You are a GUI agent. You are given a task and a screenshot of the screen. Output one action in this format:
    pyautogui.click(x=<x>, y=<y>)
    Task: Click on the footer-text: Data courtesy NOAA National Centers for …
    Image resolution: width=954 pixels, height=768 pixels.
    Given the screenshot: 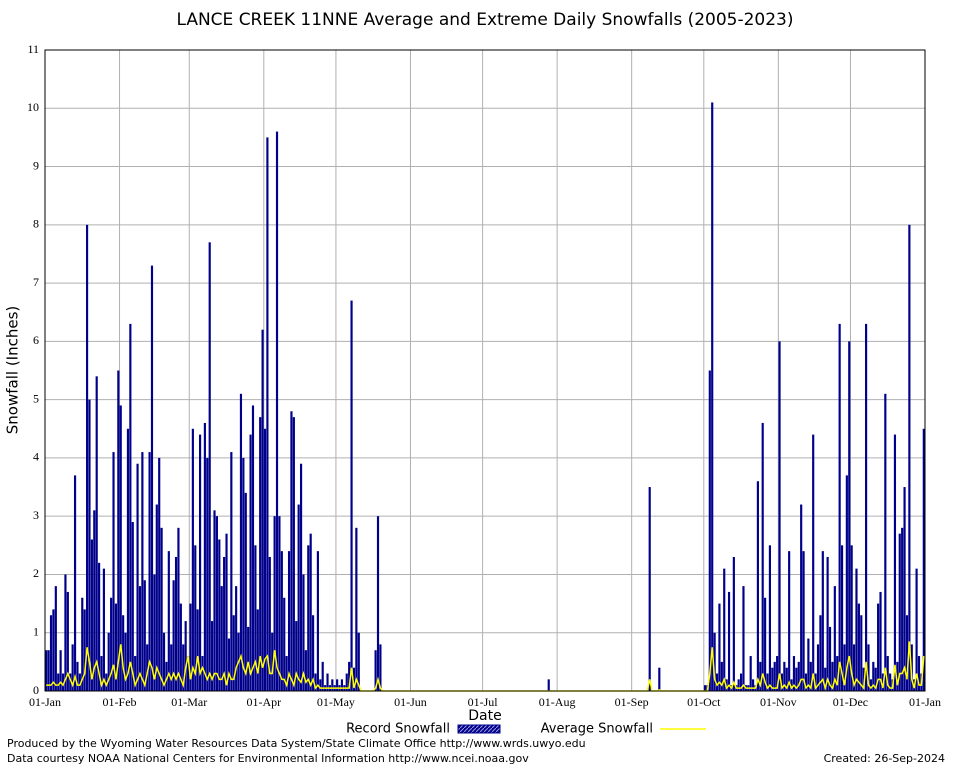 What is the action you would take?
    pyautogui.click(x=268, y=758)
    